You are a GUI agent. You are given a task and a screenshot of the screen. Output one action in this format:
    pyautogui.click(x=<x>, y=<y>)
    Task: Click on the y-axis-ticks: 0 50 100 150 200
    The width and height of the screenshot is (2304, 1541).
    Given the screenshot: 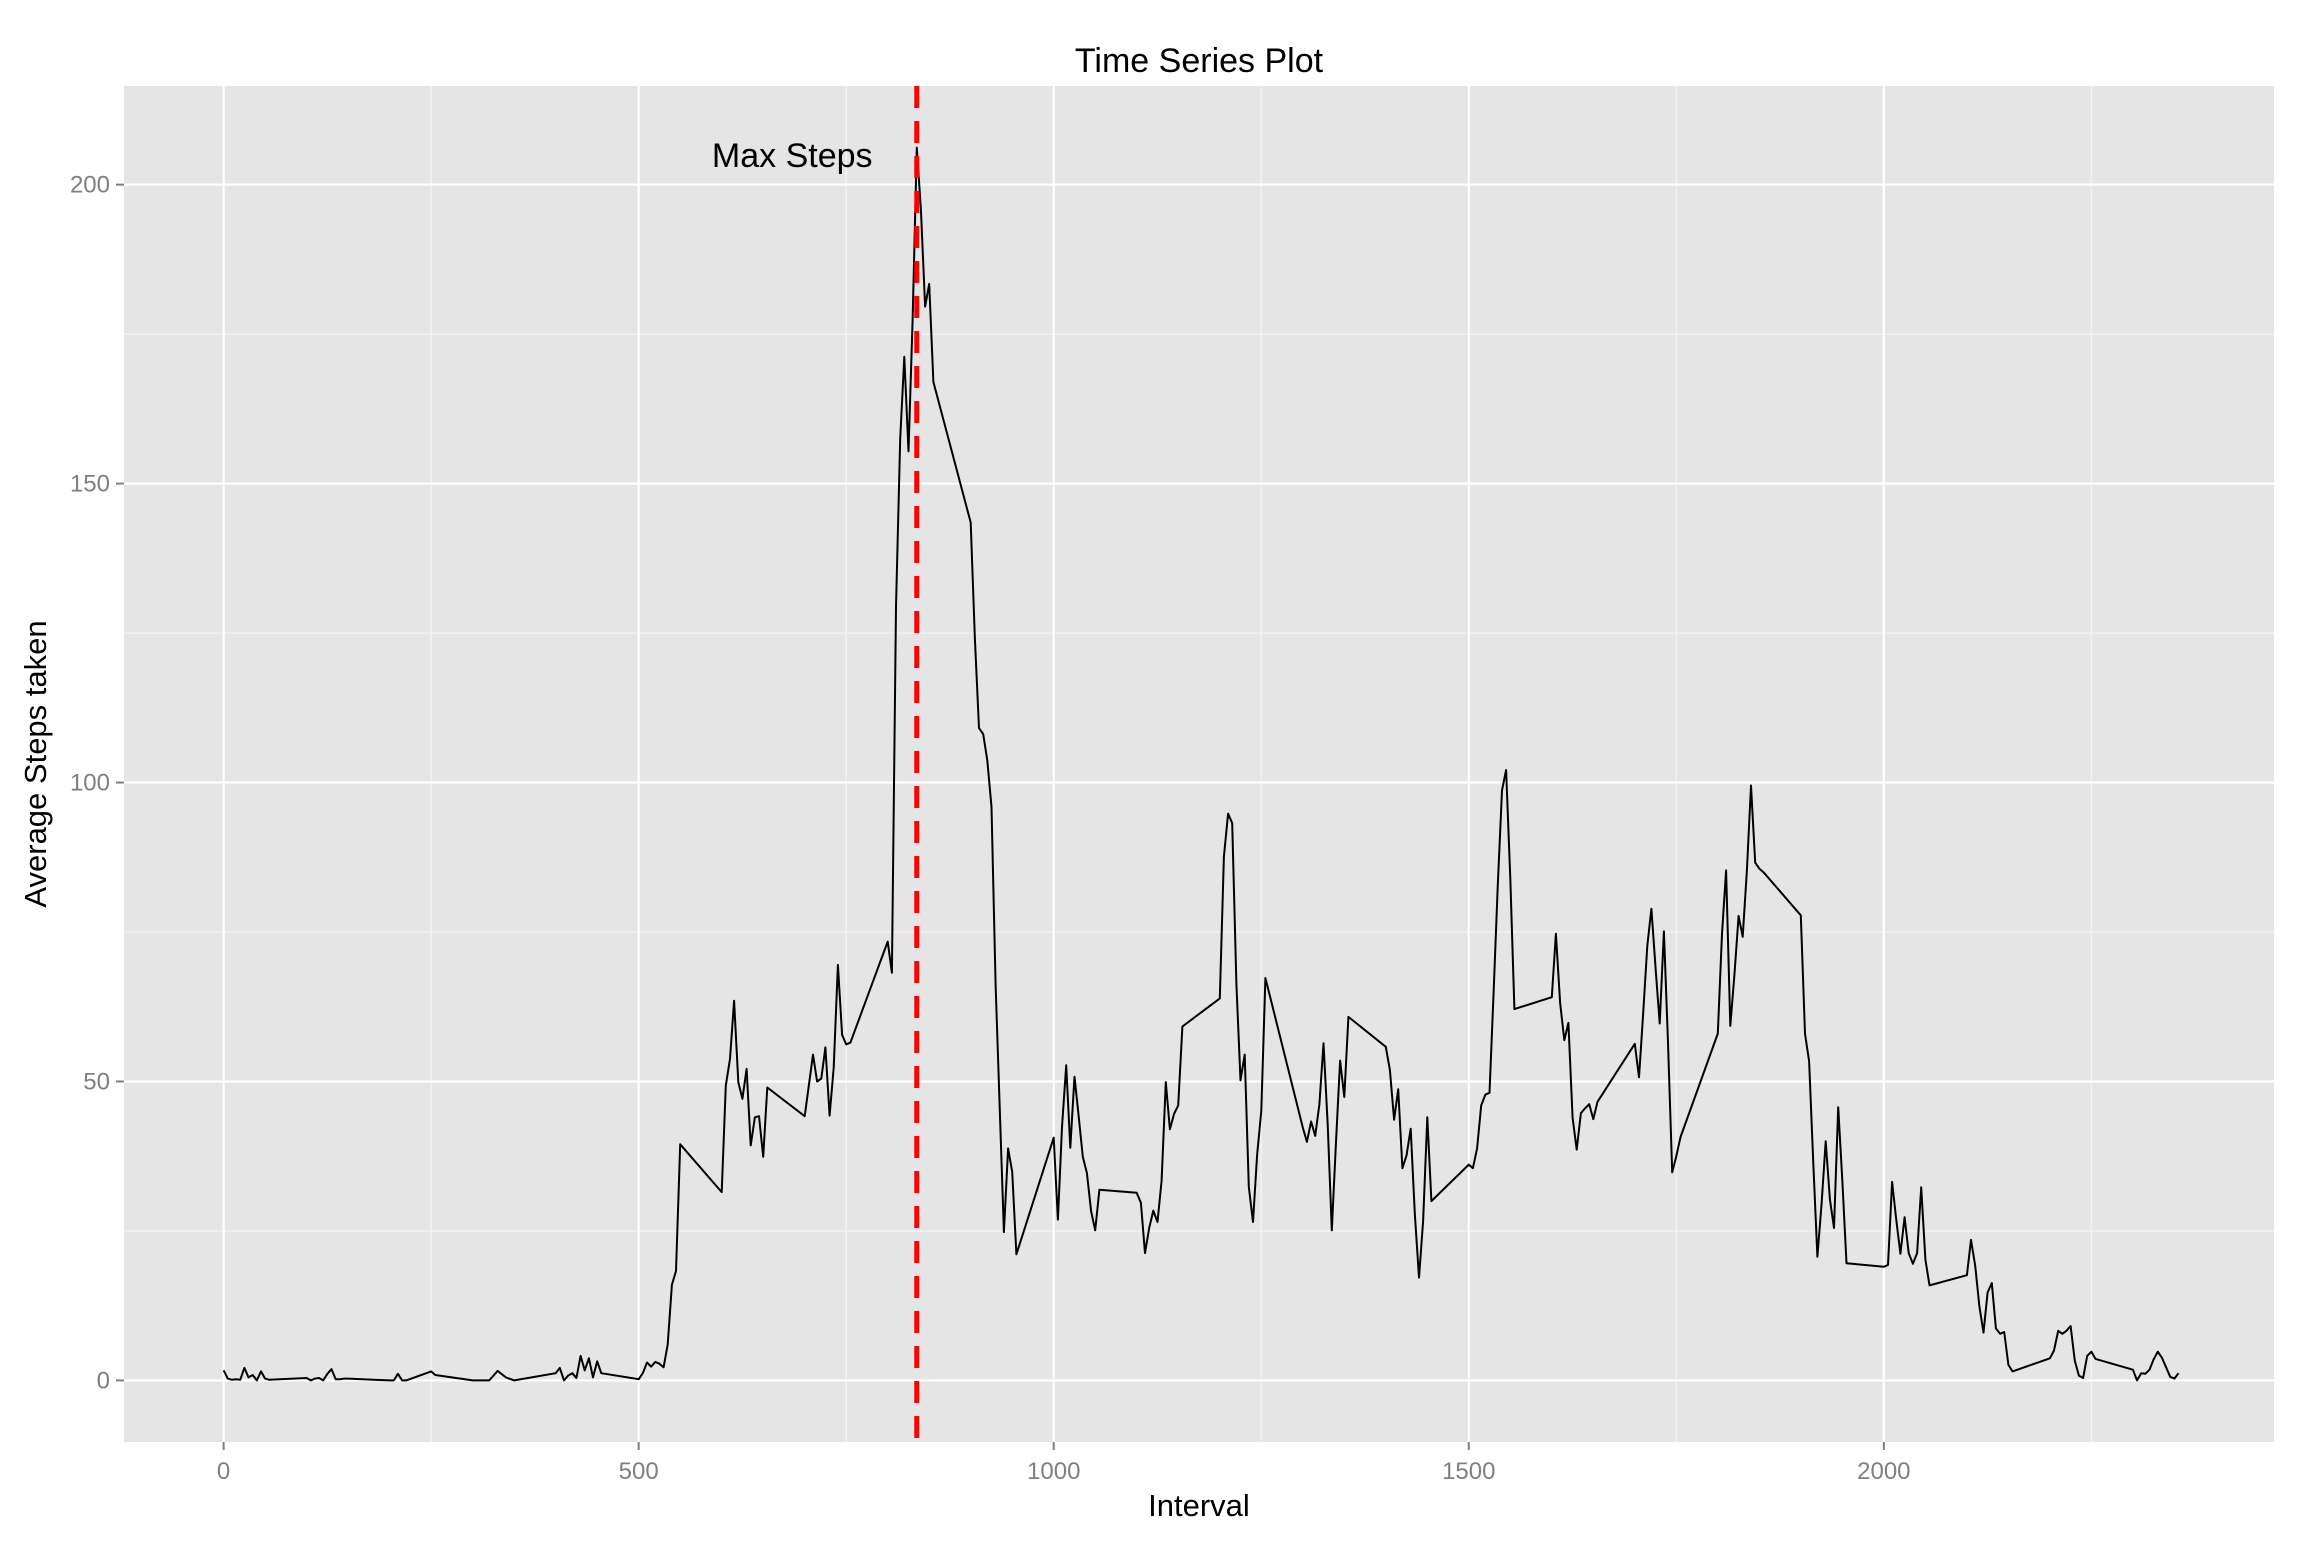 What is the action you would take?
    pyautogui.click(x=97, y=783)
    